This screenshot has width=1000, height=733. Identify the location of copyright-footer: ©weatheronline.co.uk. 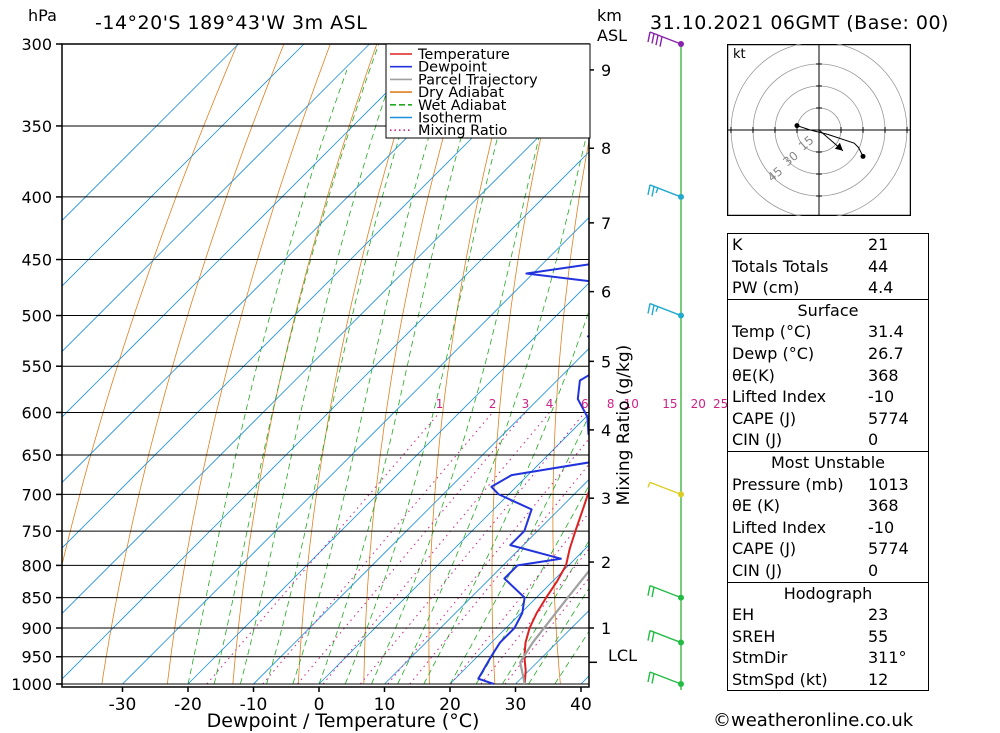
(813, 720).